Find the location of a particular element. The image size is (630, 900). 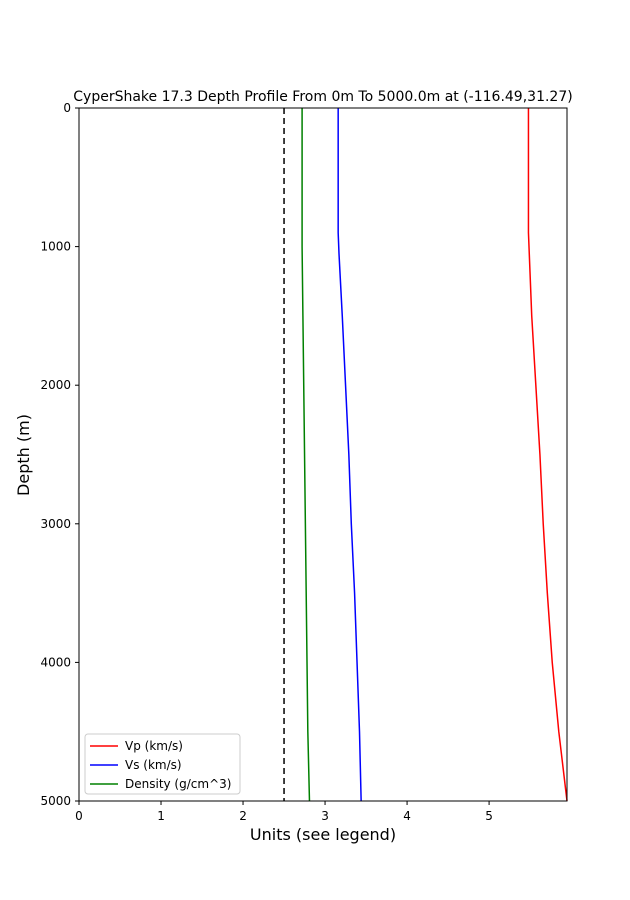

legend-label: Vp (km/s) is located at coordinates (154, 746).